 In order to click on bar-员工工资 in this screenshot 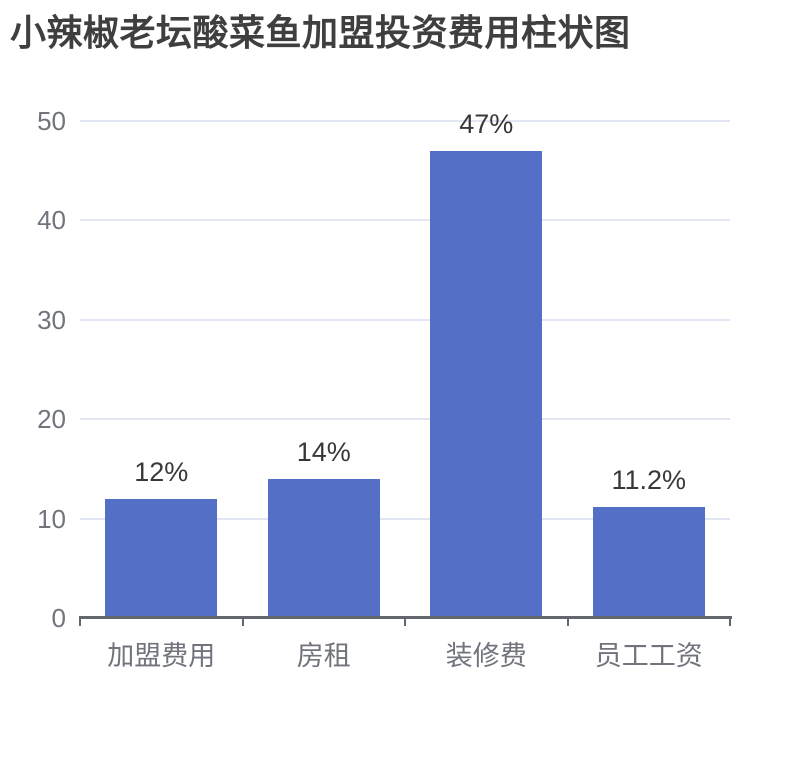, I will do `click(648, 562)`.